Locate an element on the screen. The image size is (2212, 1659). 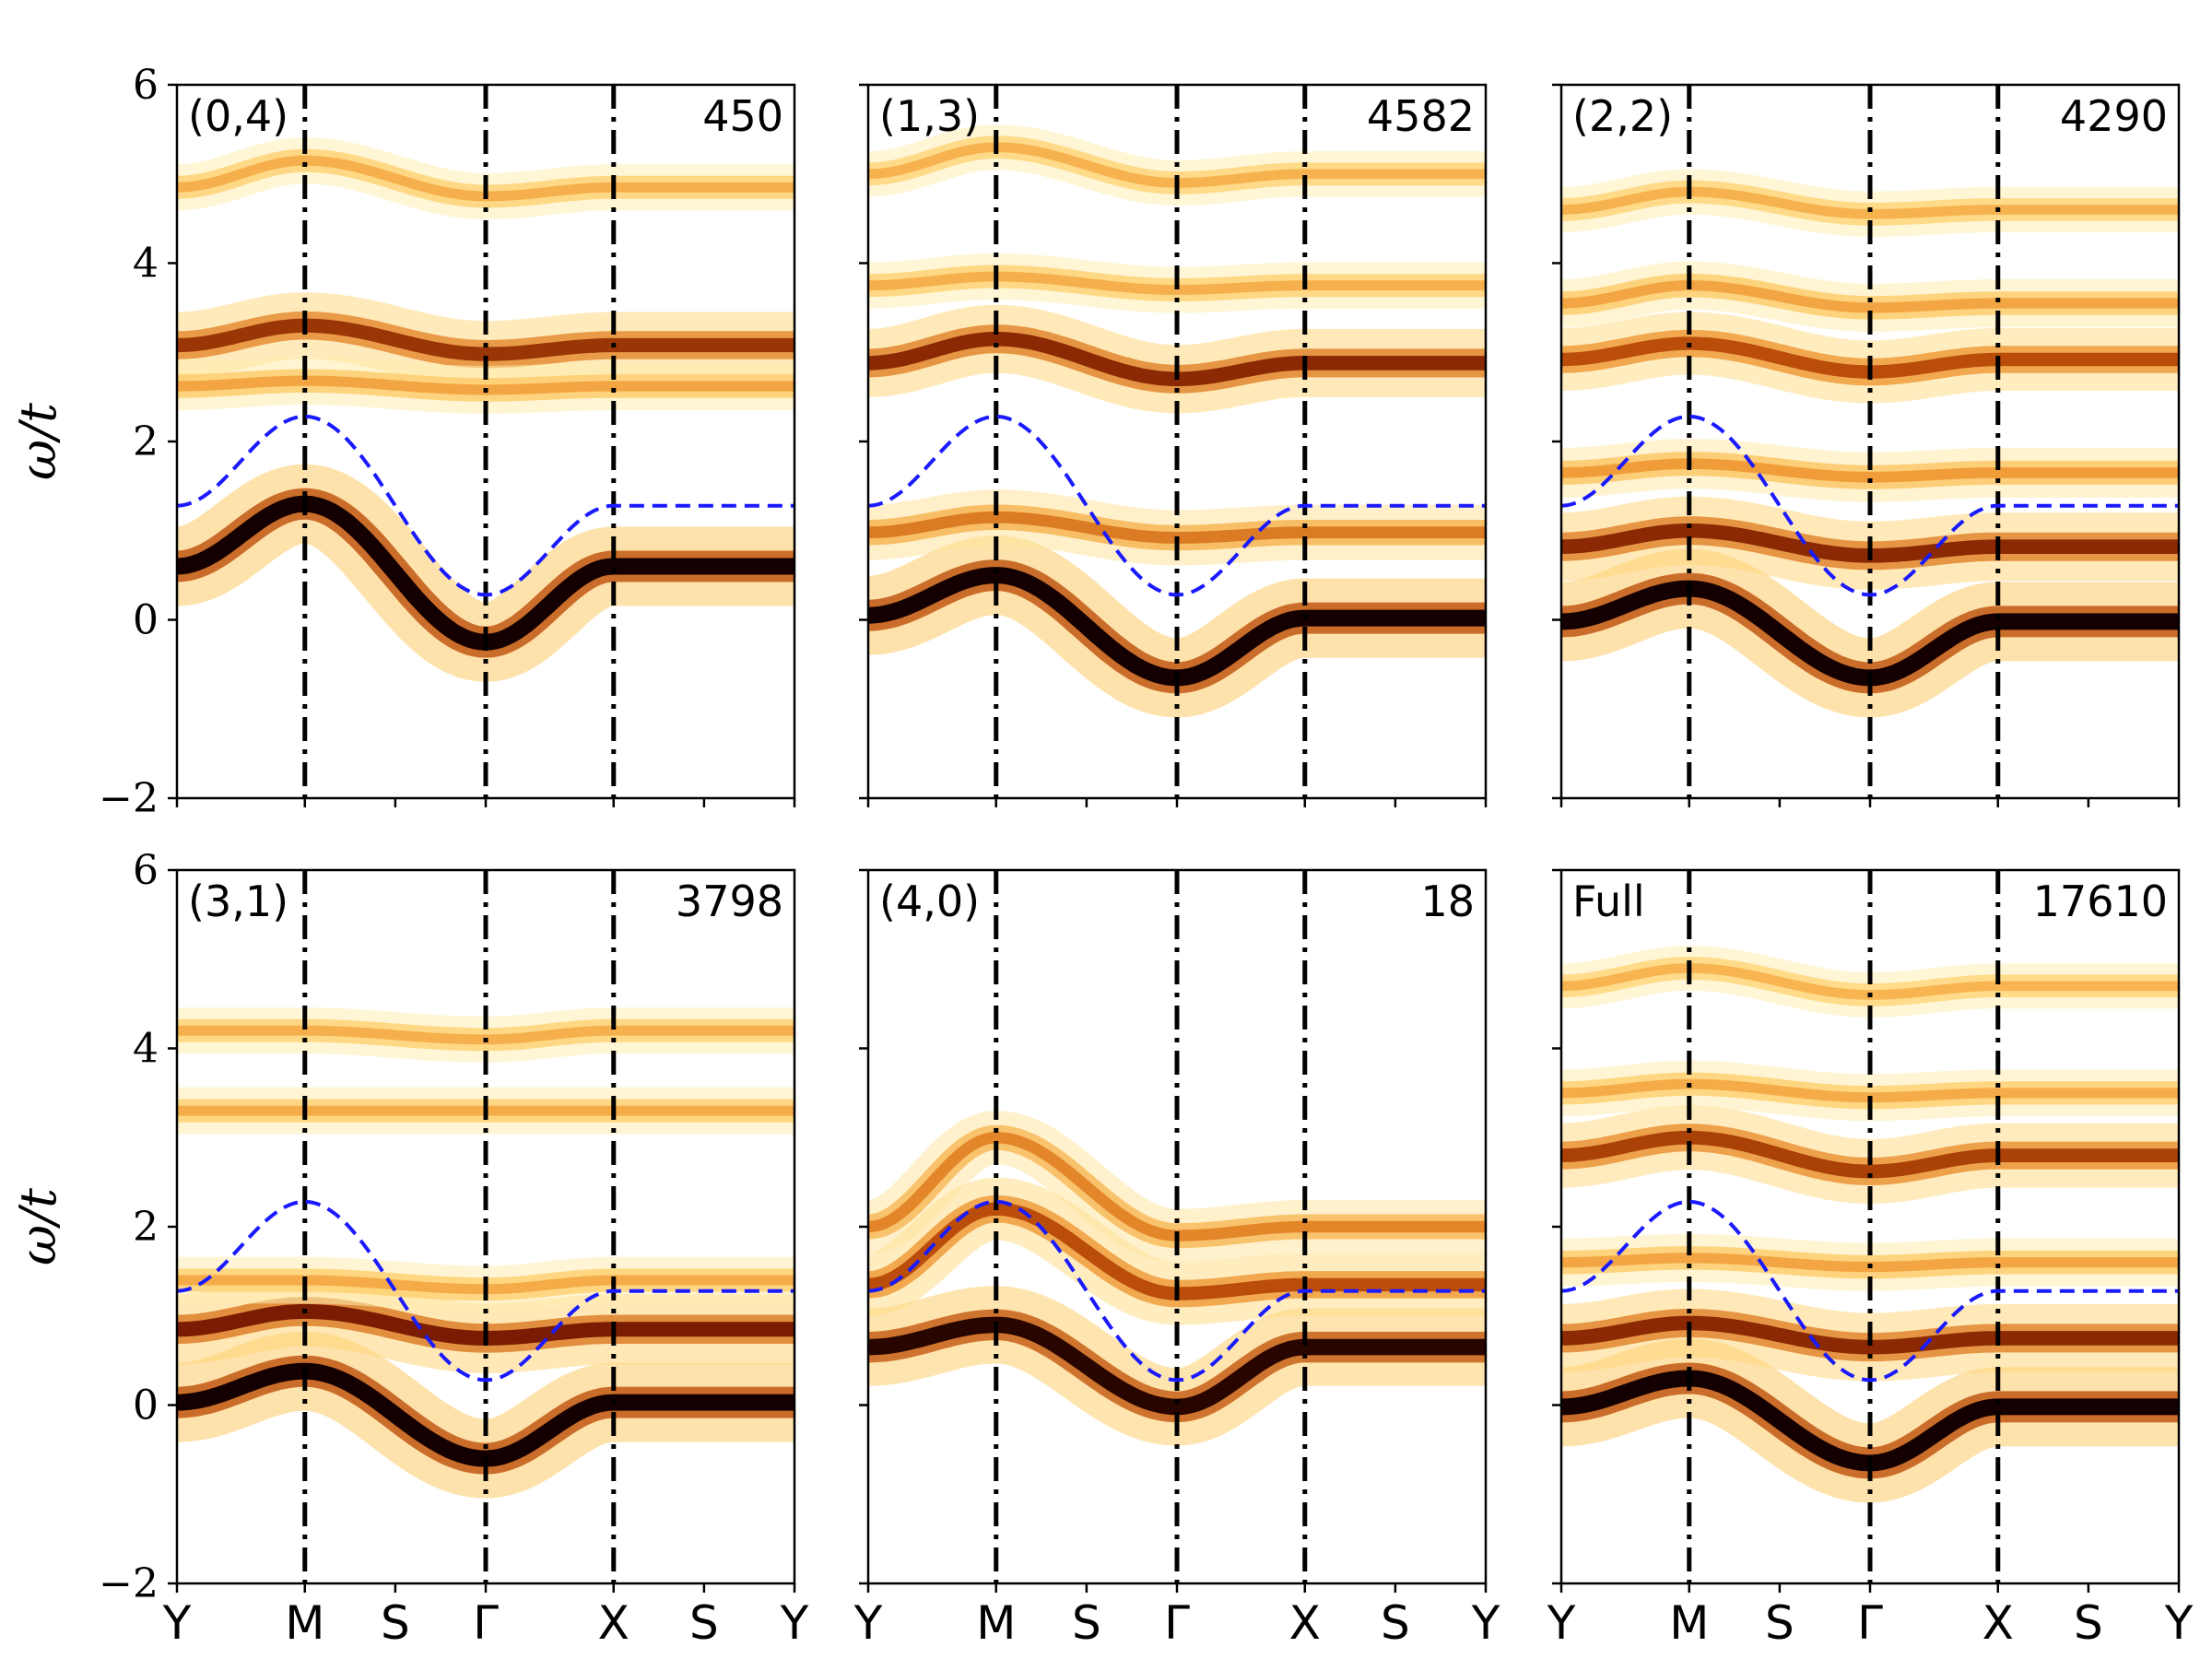
panel-label: (1,3) is located at coordinates (929, 116).